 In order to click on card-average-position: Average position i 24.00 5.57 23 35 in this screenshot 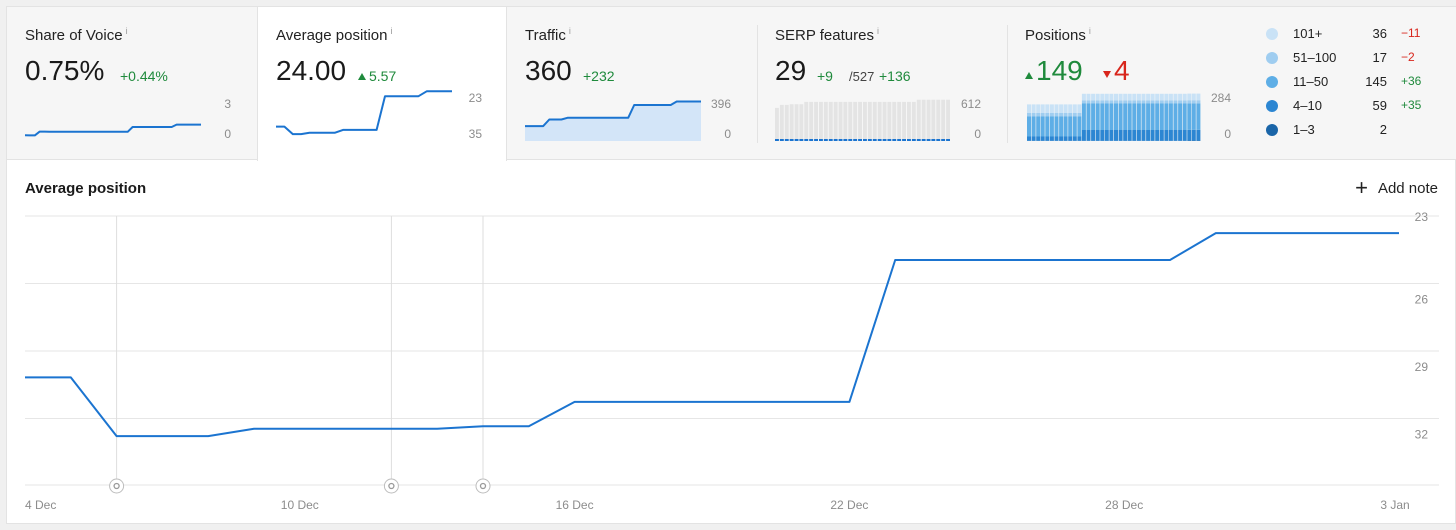, I will do `click(382, 84)`.